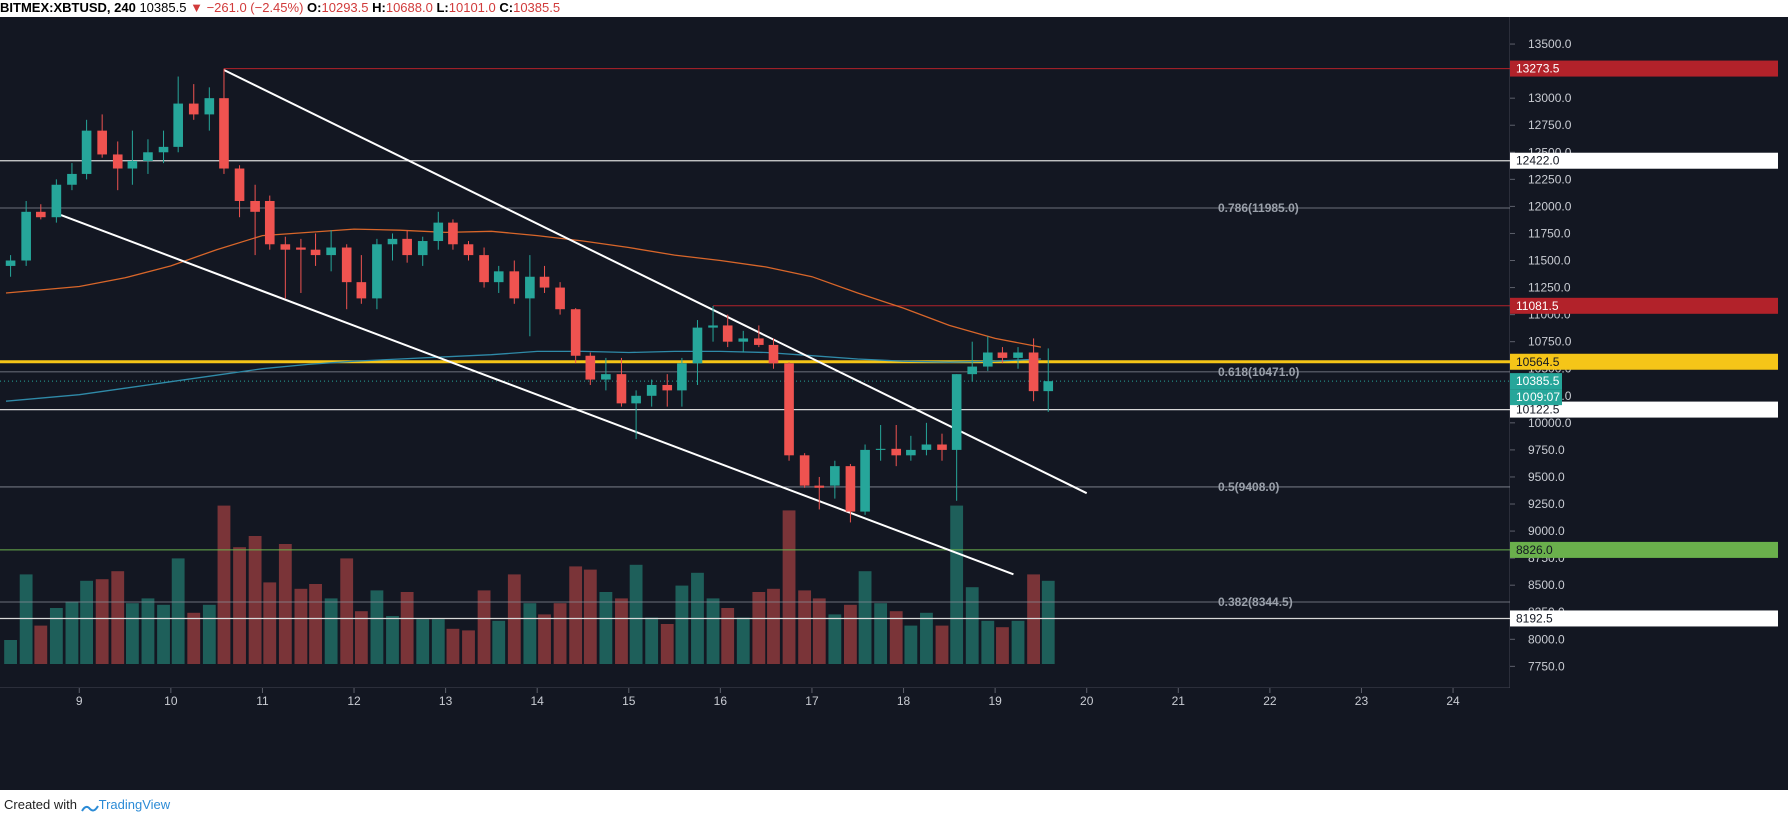  What do you see at coordinates (1362, 701) in the screenshot?
I see `time-tick-label: 23` at bounding box center [1362, 701].